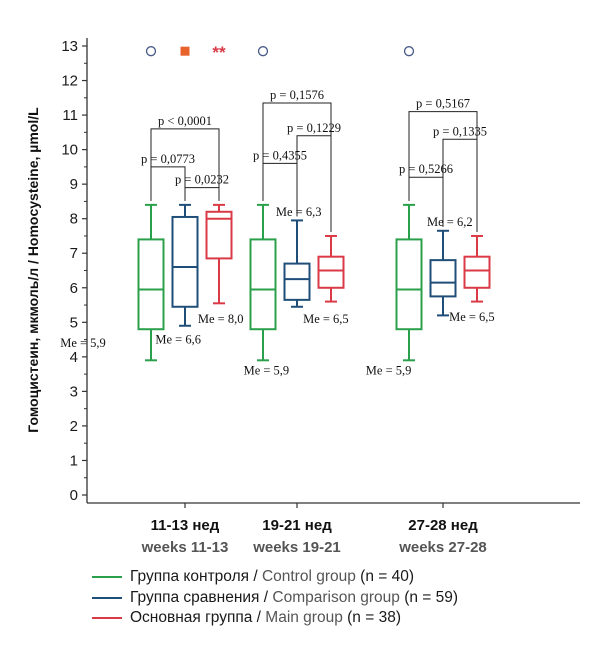 Image resolution: width=600 pixels, height=647 pixels. Describe the element at coordinates (460, 131) in the screenshot. I see `p-value-label: p = 0,1335` at that location.